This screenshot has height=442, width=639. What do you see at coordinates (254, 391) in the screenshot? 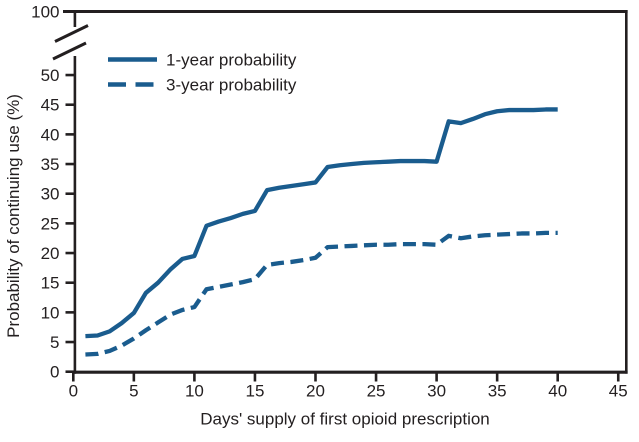
I see `x-tick-label: 15` at bounding box center [254, 391].